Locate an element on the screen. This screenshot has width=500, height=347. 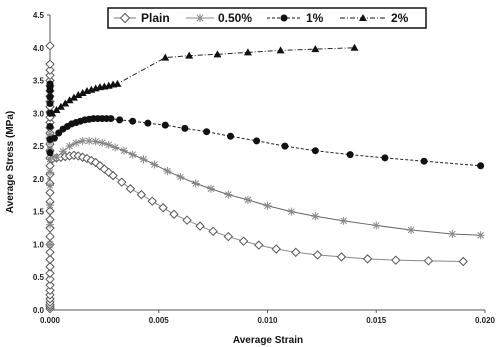
x-axis-title: Average Strain is located at coordinates (268, 340).